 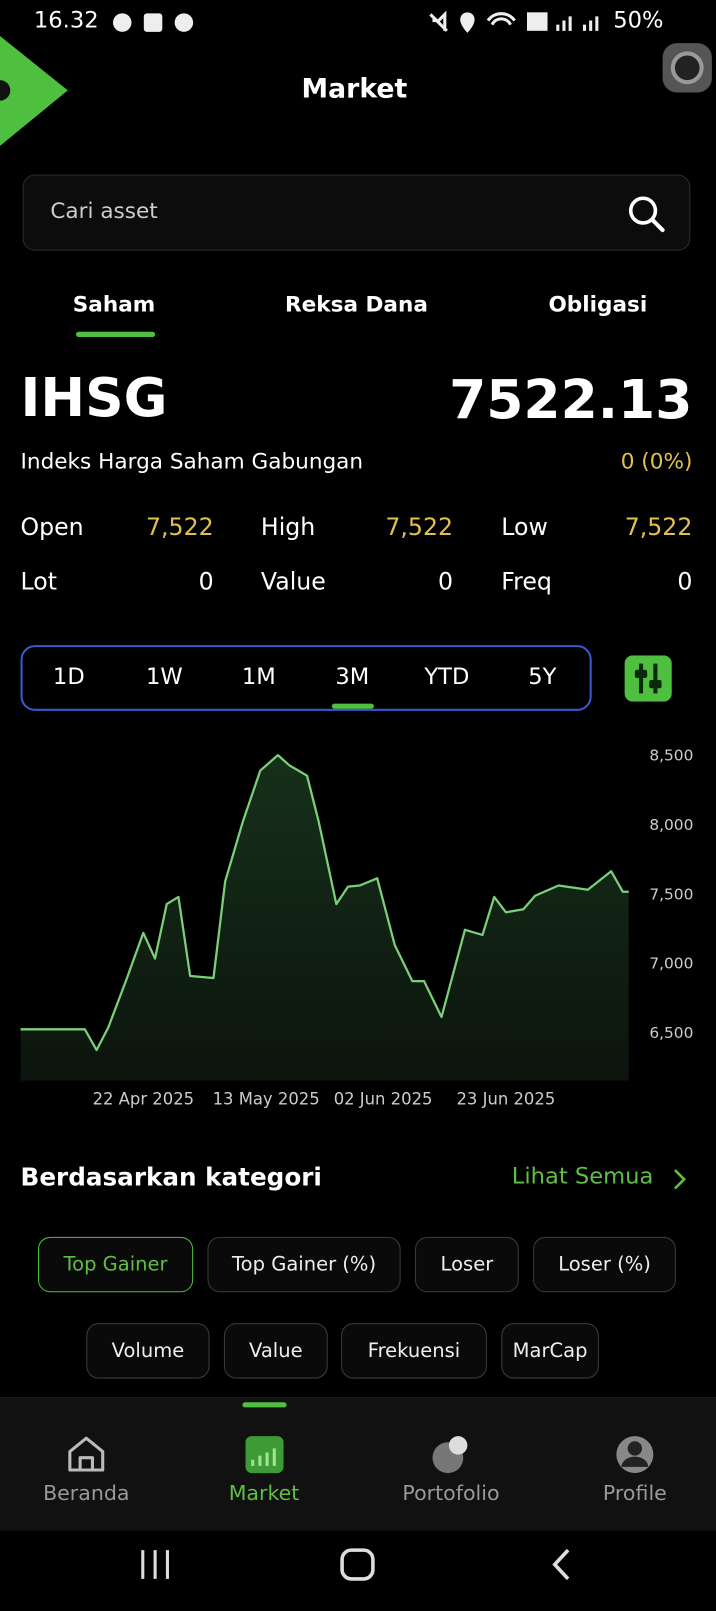 I want to click on period-button: 5Y, so click(x=542, y=677).